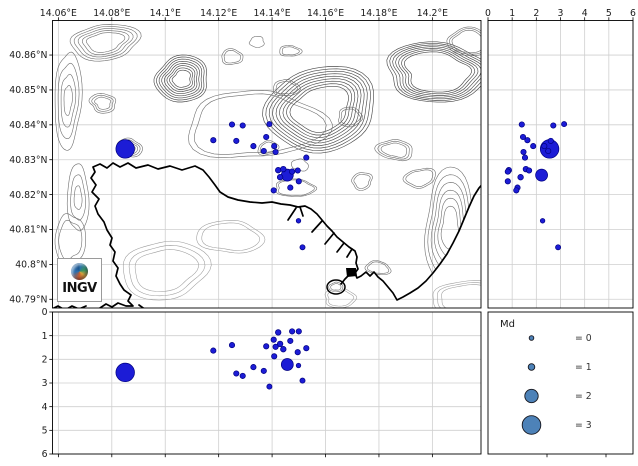  What do you see at coordinates (536, 186) in the screenshot?
I see `right-section-events` at bounding box center [536, 186].